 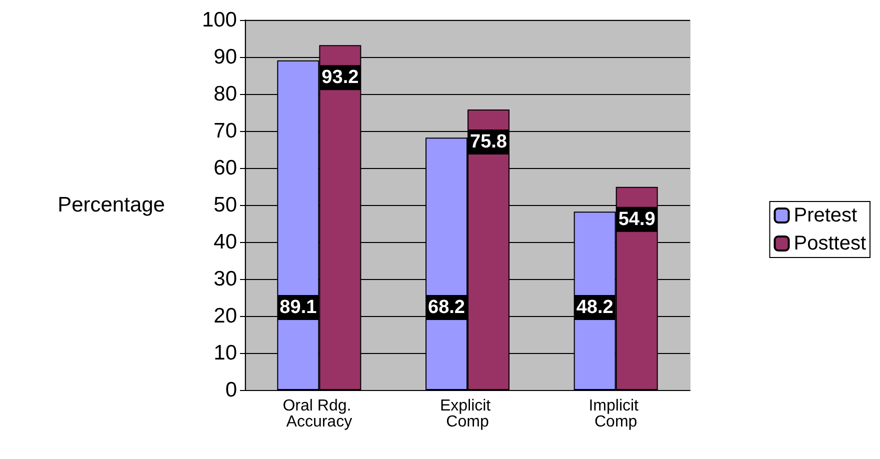 What do you see at coordinates (225, 242) in the screenshot?
I see `y-tick-label: 40` at bounding box center [225, 242].